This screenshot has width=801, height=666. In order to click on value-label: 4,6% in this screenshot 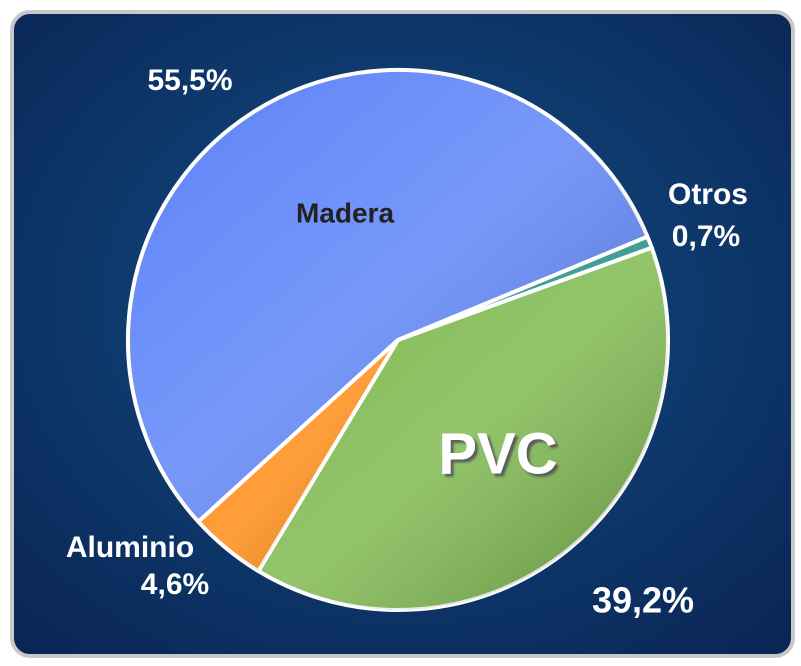, I will do `click(175, 584)`.